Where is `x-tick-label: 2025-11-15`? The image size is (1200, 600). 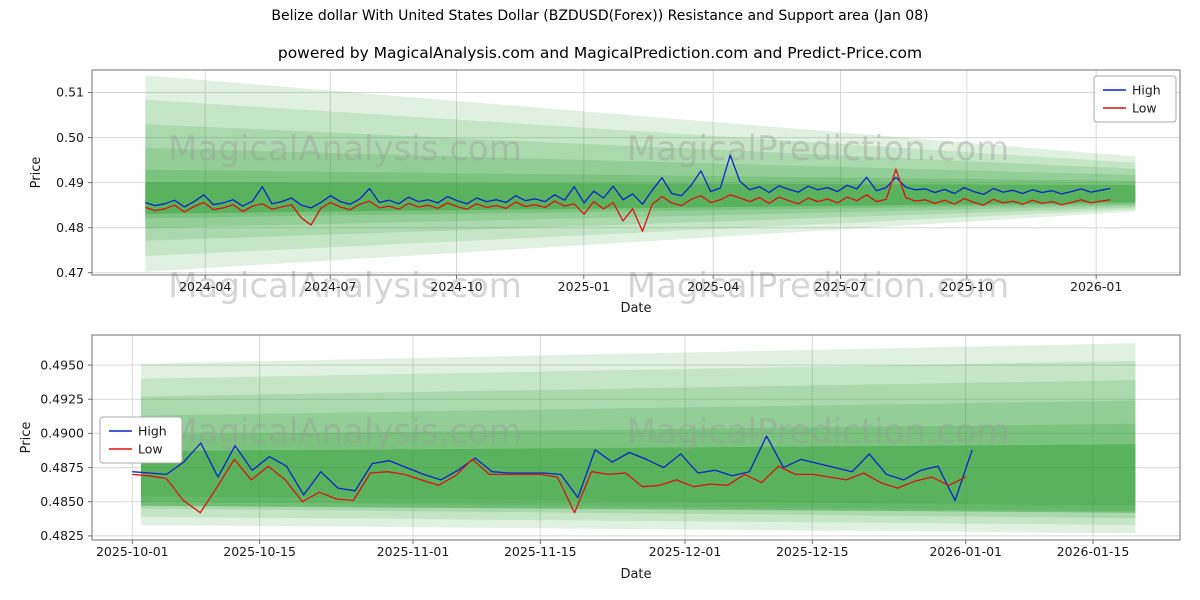
x-tick-label: 2025-11-15 is located at coordinates (540, 551).